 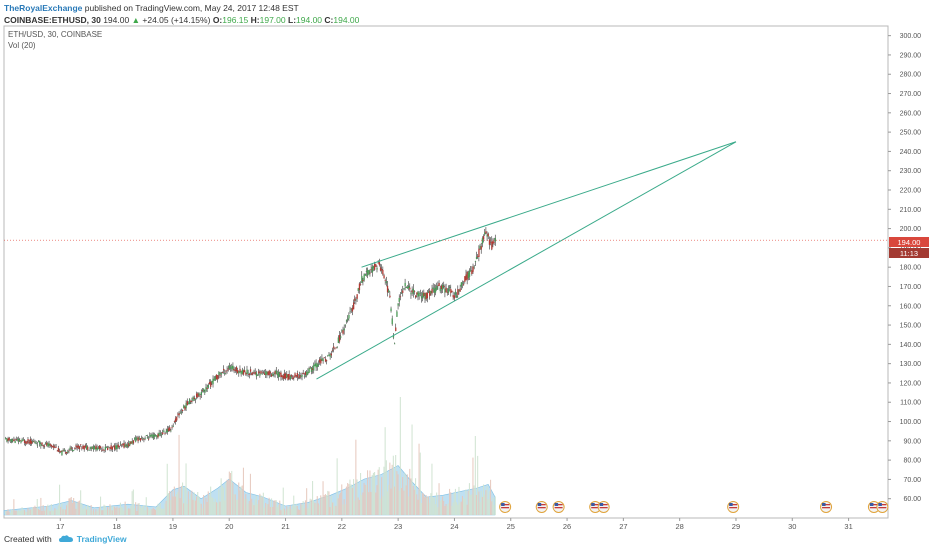 I want to click on y-tick-label: 170.00, so click(x=911, y=287).